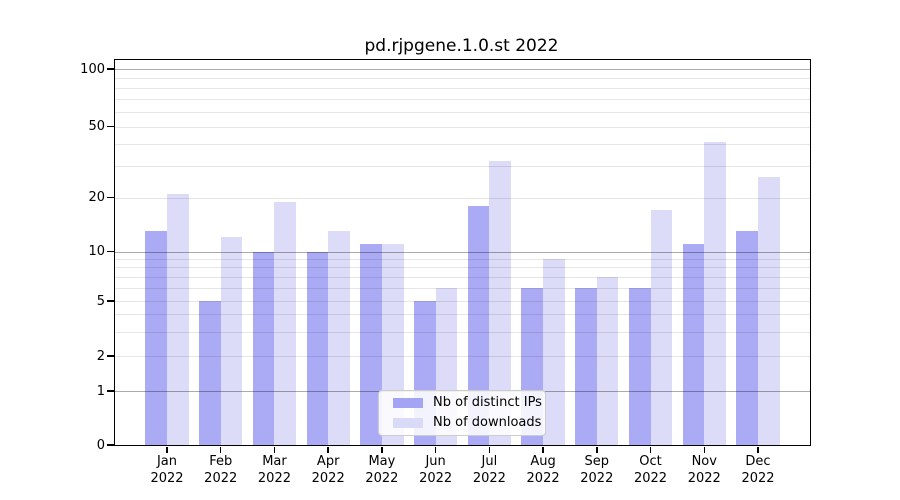 The image size is (900, 500). I want to click on legend-swatch-downloads, so click(408, 423).